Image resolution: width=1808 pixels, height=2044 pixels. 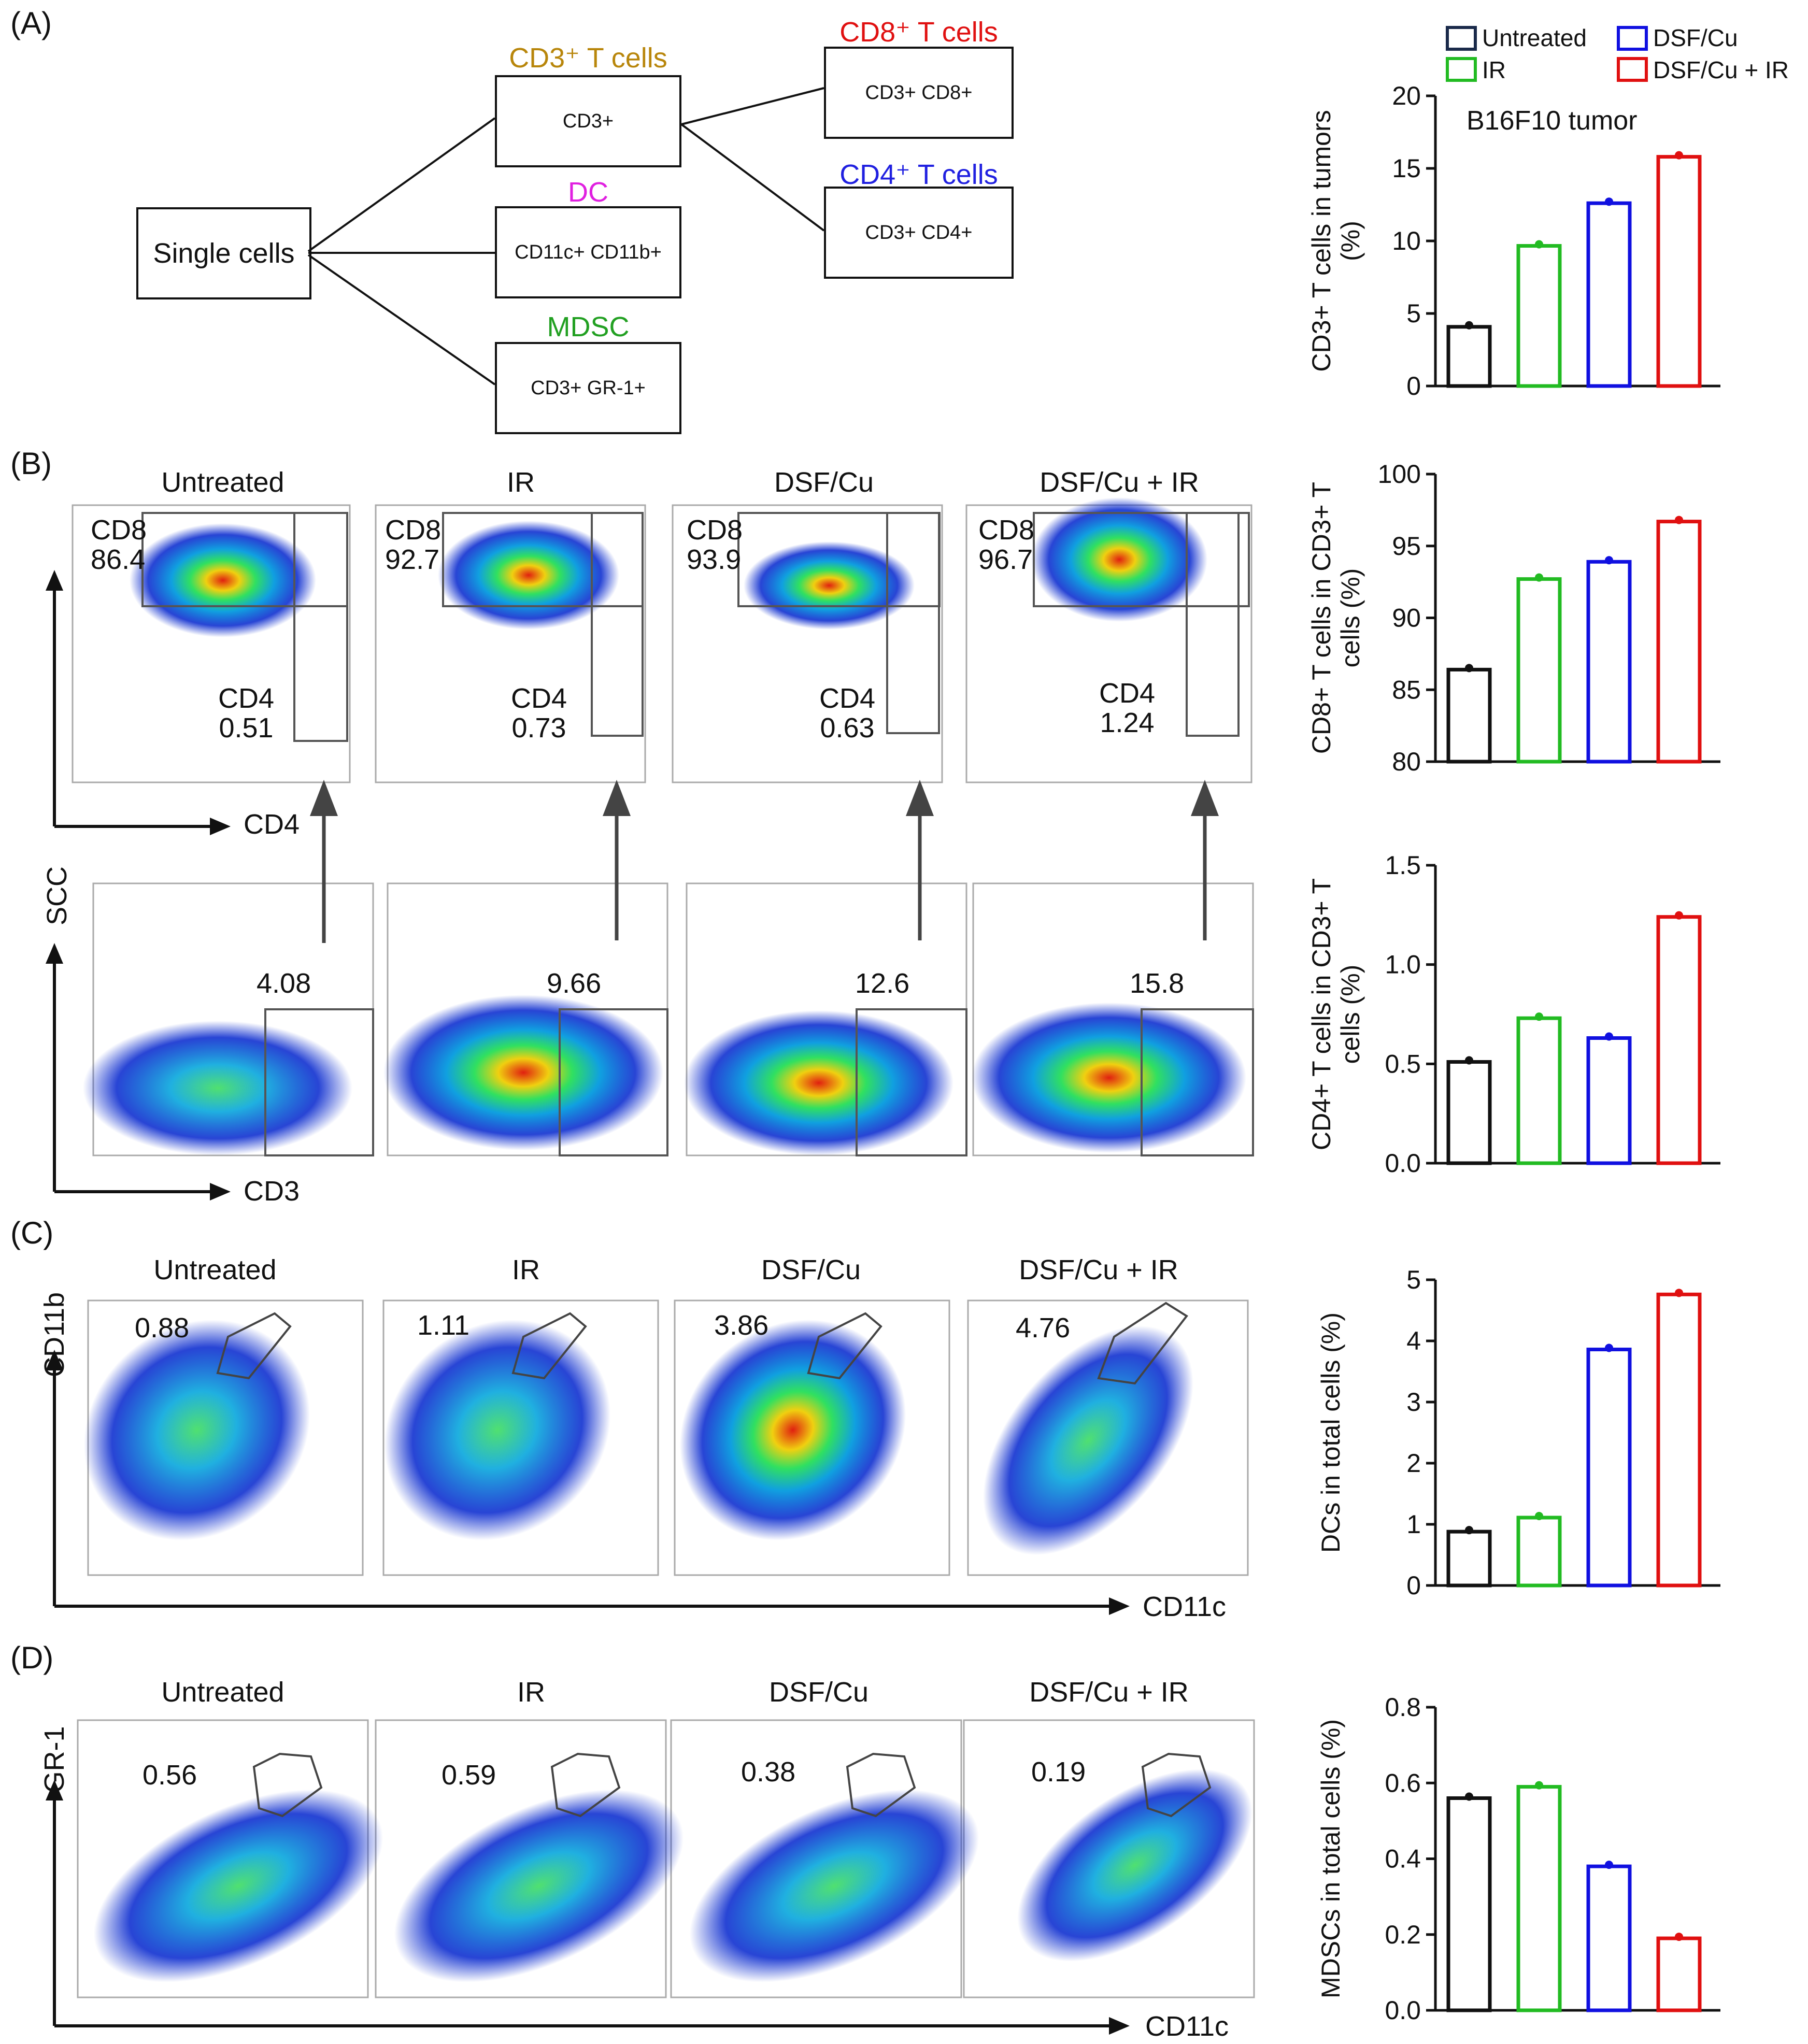 I want to click on y-tick-label: 1.5, so click(x=1403, y=865).